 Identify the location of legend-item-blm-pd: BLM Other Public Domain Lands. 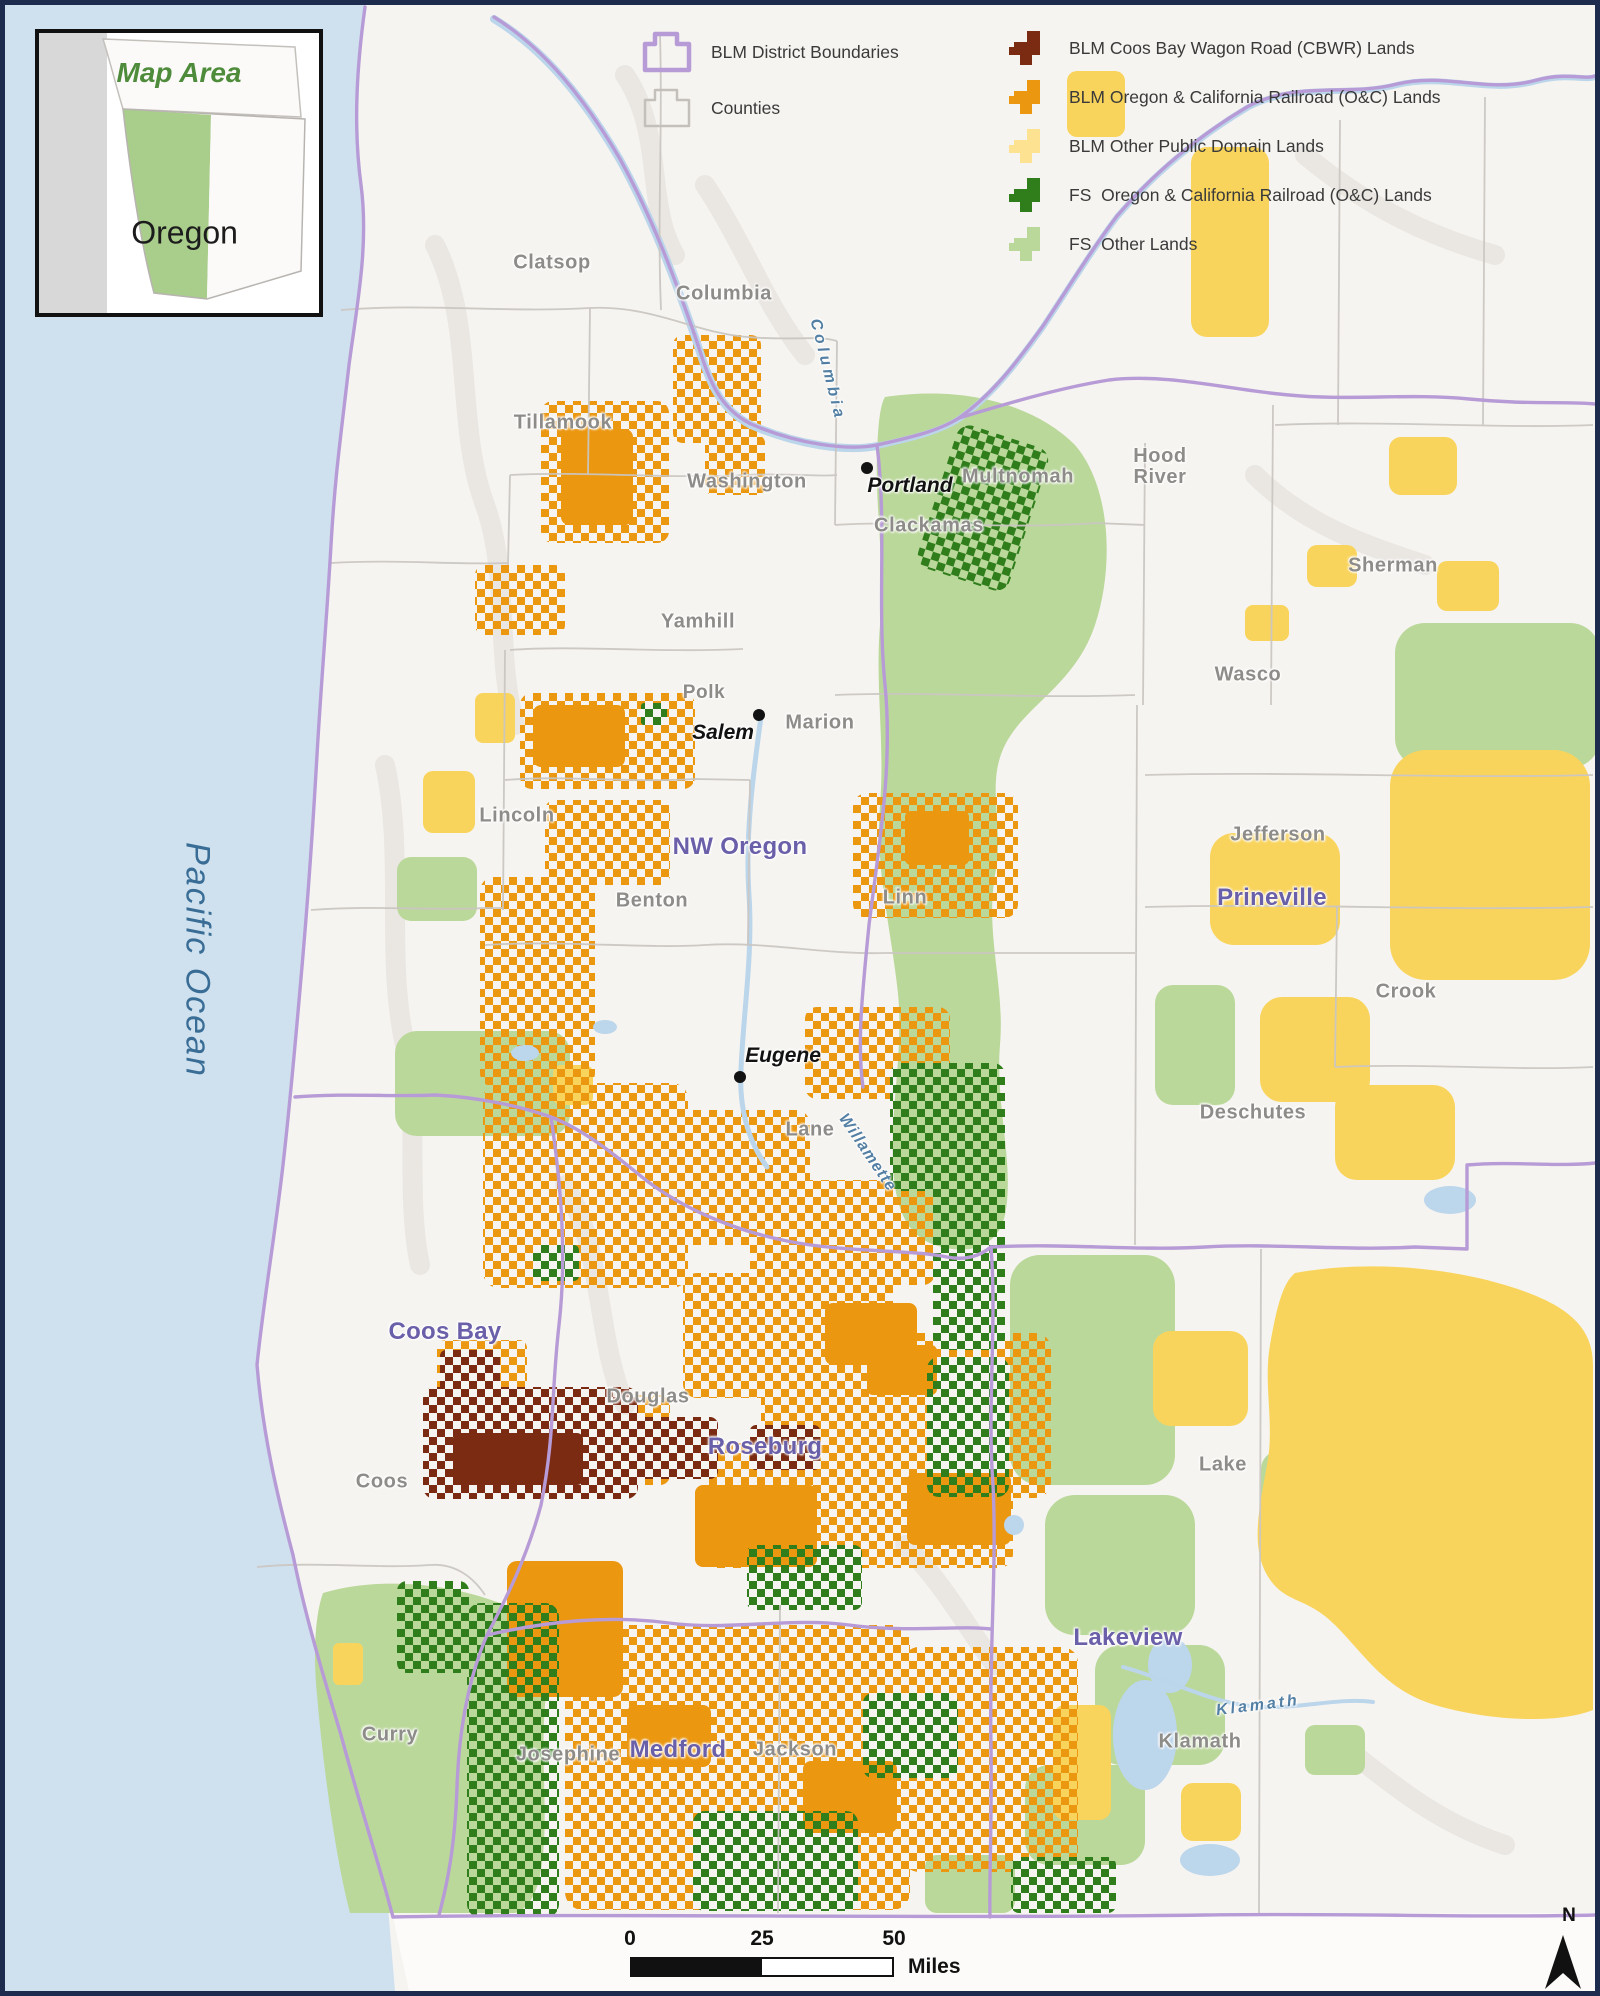
(1225, 146).